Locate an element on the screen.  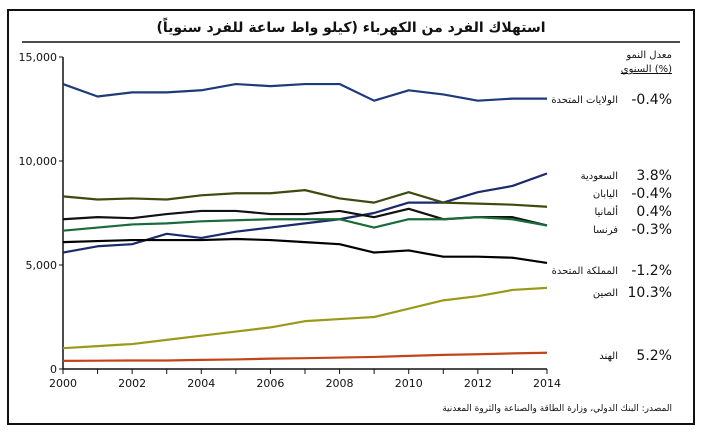
x-tick-label: 2010 is located at coordinates (409, 383).